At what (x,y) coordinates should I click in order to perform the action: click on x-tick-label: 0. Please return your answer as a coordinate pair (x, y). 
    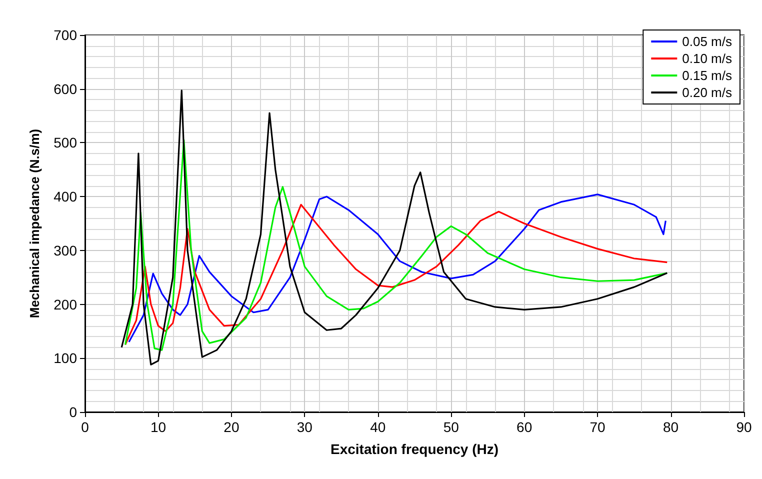
    Looking at the image, I should click on (85, 427).